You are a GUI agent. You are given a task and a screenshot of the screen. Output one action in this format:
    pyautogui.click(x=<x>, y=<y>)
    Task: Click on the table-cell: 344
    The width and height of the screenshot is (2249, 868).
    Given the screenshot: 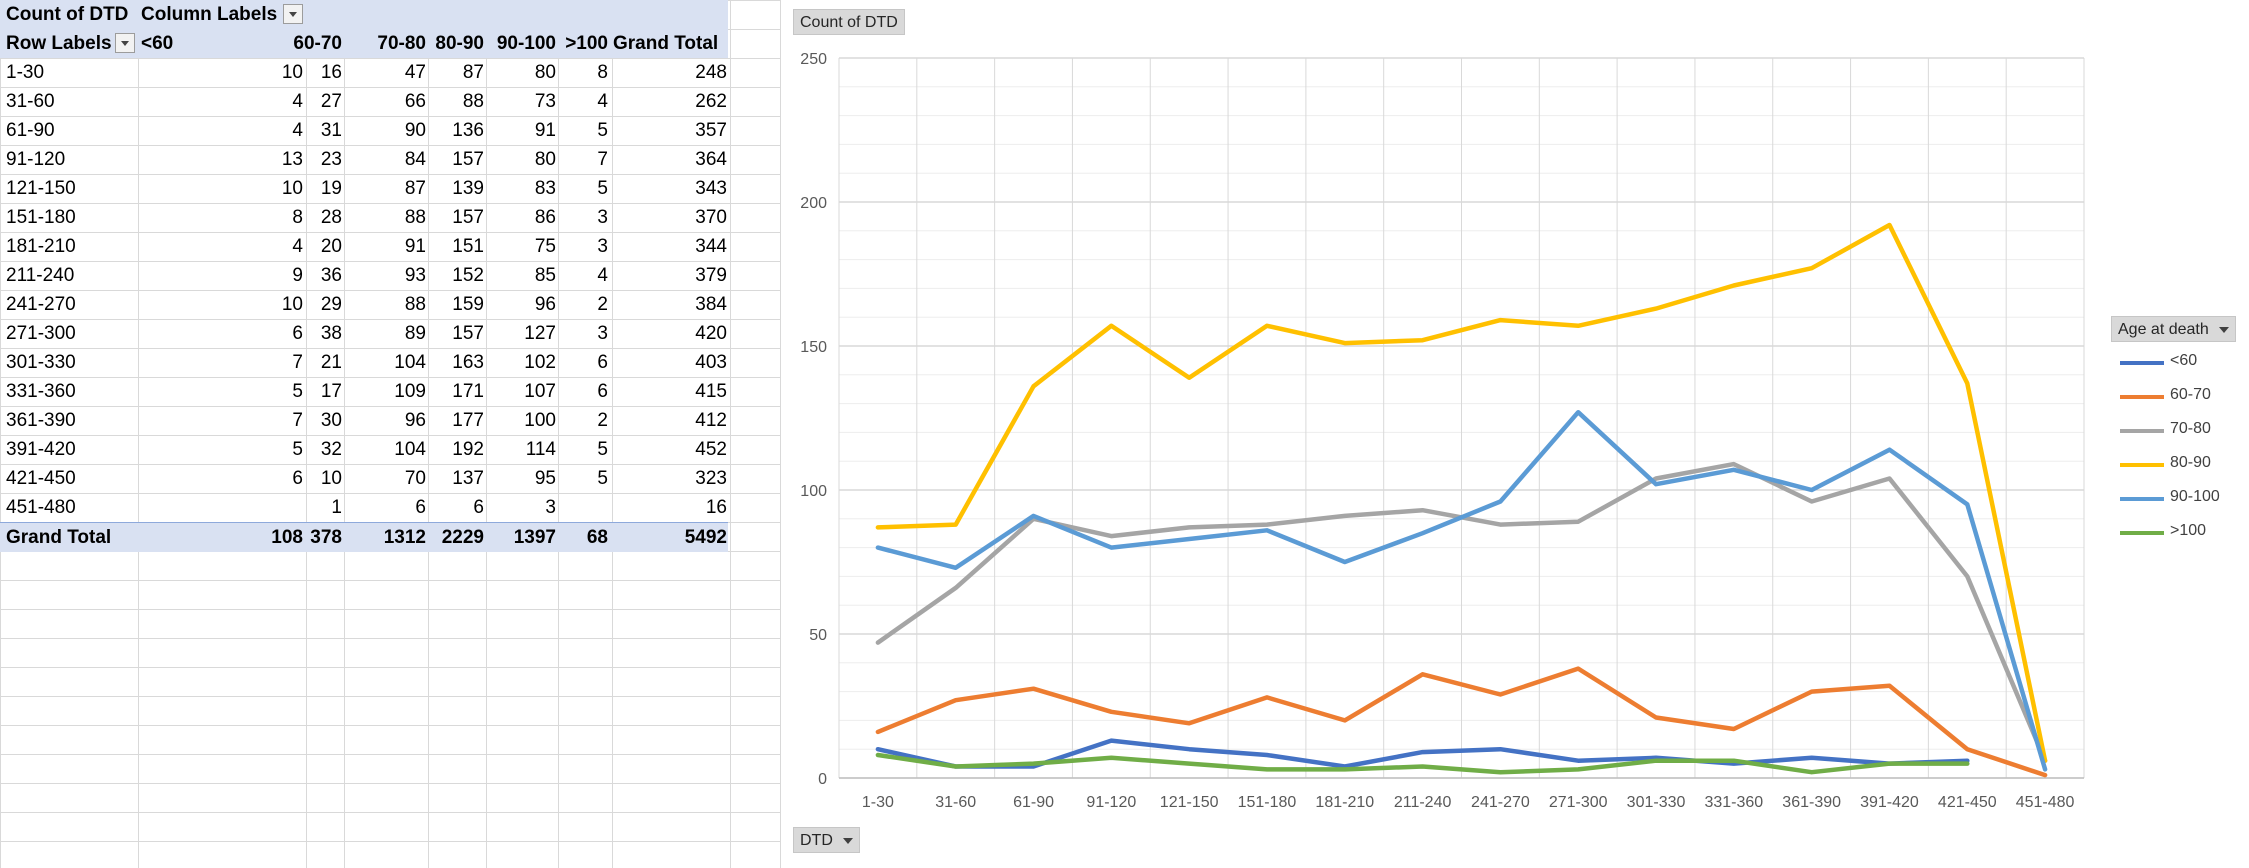 What is the action you would take?
    pyautogui.click(x=711, y=246)
    